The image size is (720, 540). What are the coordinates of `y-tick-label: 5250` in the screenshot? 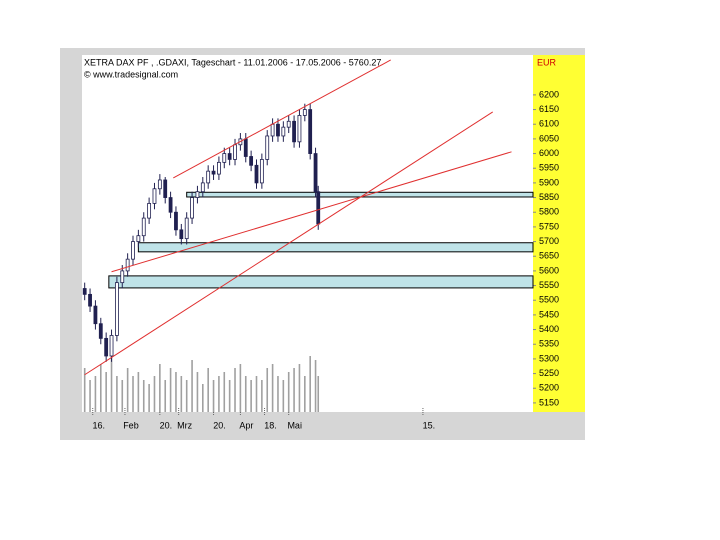 It's located at (549, 373).